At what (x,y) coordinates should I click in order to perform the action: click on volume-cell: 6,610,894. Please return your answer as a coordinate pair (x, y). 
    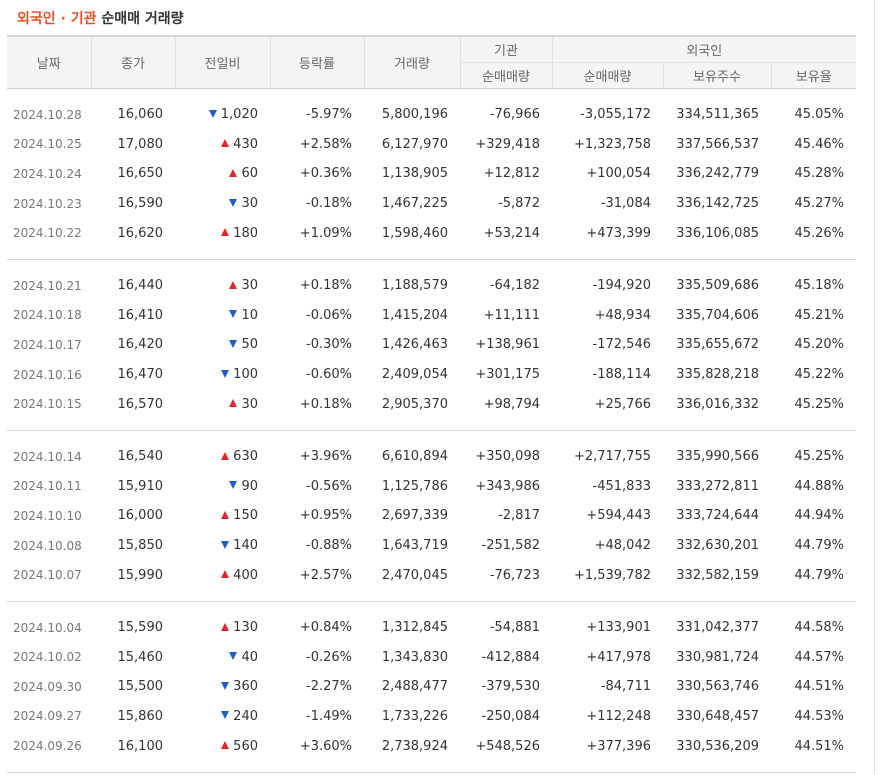
    Looking at the image, I should click on (414, 457).